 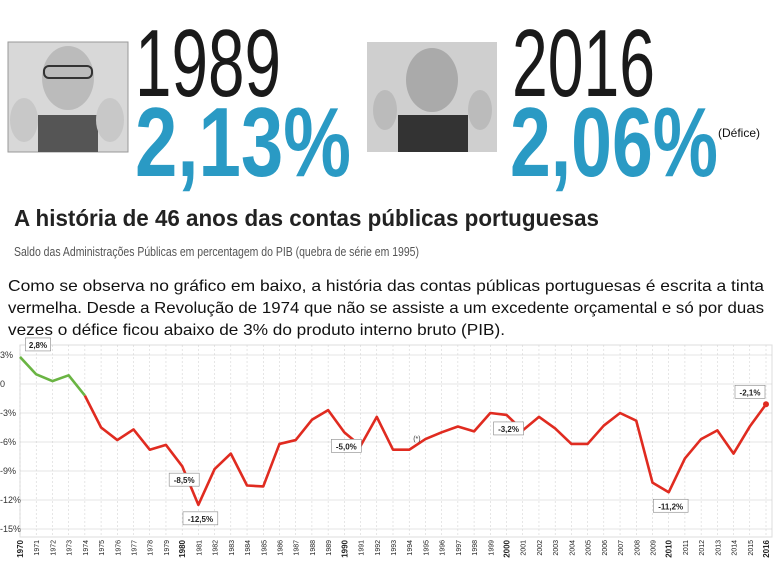 What do you see at coordinates (459, 548) in the screenshot?
I see `x-tick-label: 1997` at bounding box center [459, 548].